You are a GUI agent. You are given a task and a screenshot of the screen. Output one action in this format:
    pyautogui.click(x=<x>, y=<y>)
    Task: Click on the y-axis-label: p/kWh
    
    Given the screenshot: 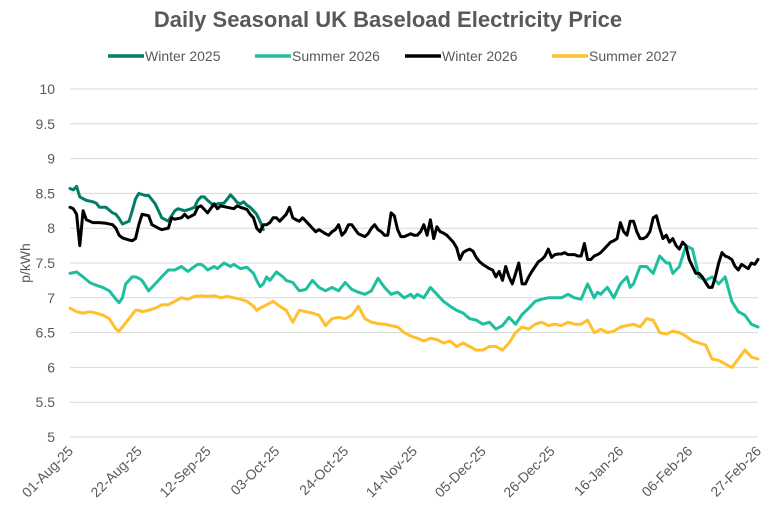 What is the action you would take?
    pyautogui.click(x=25, y=263)
    